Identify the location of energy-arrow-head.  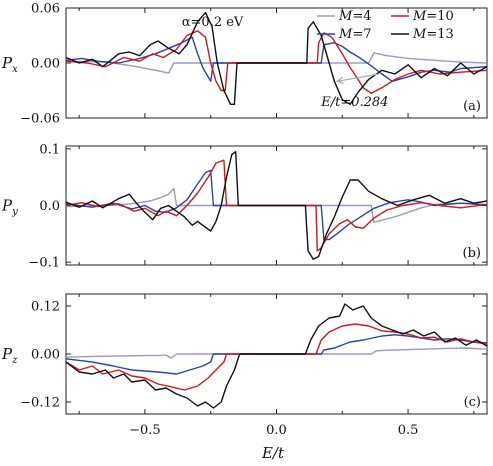
(339, 80).